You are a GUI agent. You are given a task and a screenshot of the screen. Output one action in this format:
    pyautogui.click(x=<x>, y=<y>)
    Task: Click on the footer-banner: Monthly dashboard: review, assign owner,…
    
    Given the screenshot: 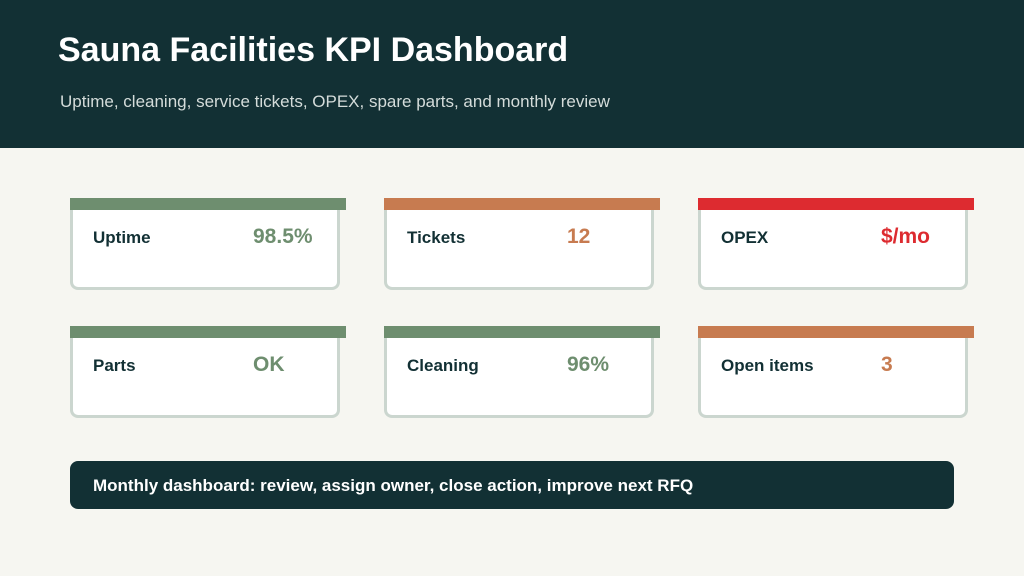 What is the action you would take?
    pyautogui.click(x=512, y=485)
    